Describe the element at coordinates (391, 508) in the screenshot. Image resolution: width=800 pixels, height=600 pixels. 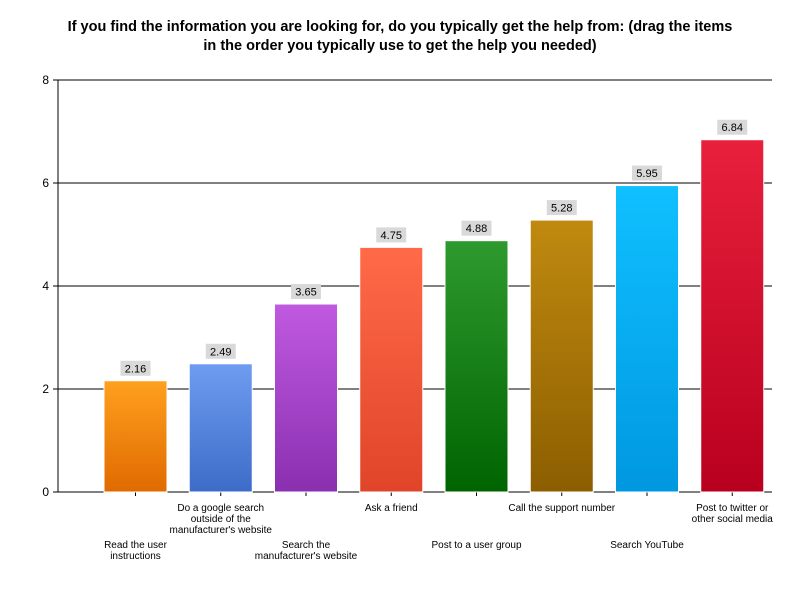
I see `category-label: Ask a friend` at that location.